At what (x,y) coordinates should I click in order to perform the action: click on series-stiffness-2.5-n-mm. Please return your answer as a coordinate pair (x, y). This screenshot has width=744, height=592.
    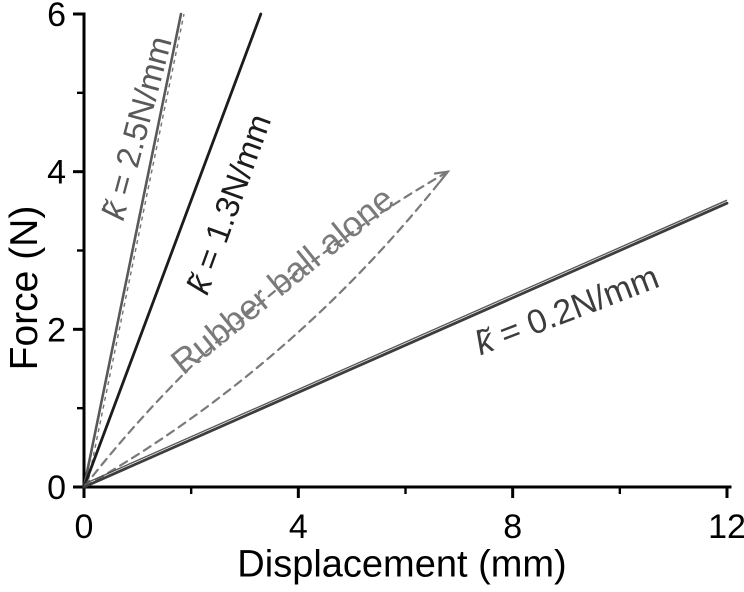
    Looking at the image, I should click on (132, 250).